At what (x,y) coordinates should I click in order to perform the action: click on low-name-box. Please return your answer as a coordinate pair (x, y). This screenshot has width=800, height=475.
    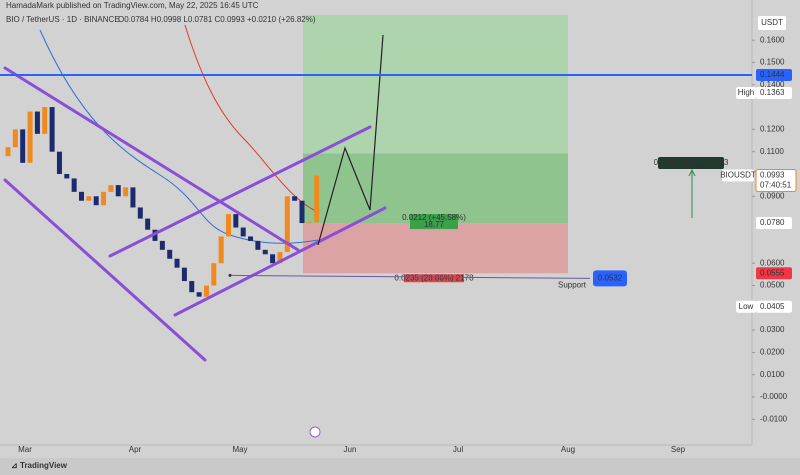
    Looking at the image, I should click on (746, 306).